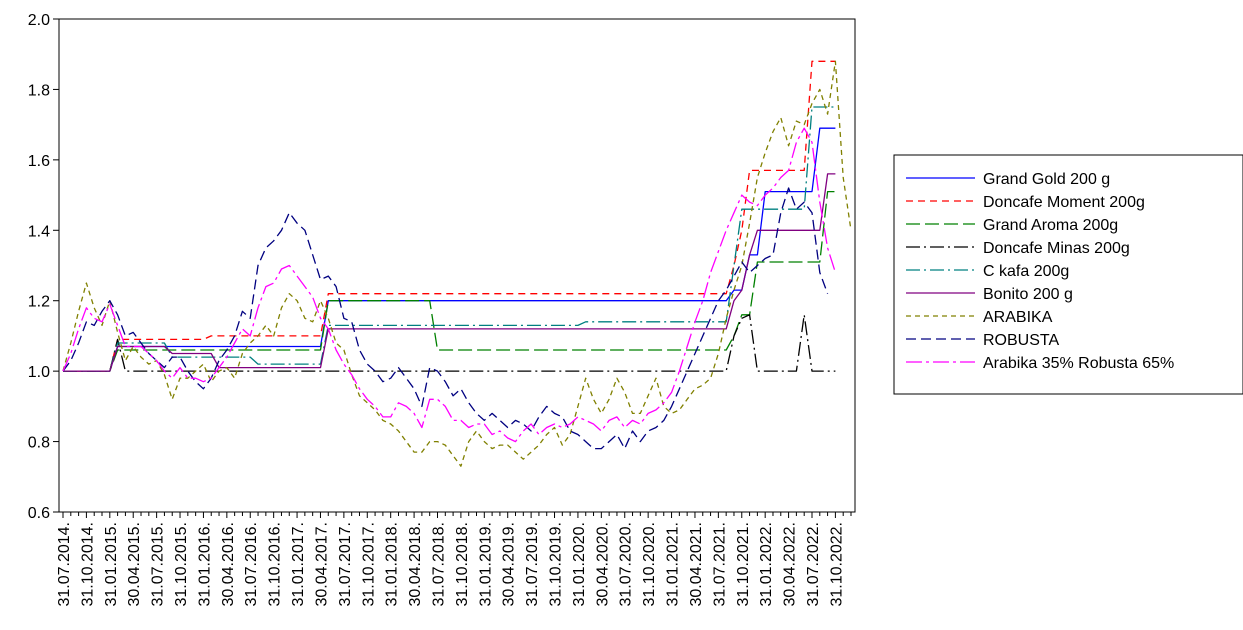  I want to click on legend-label: Grand Gold 200 g, so click(1046, 179).